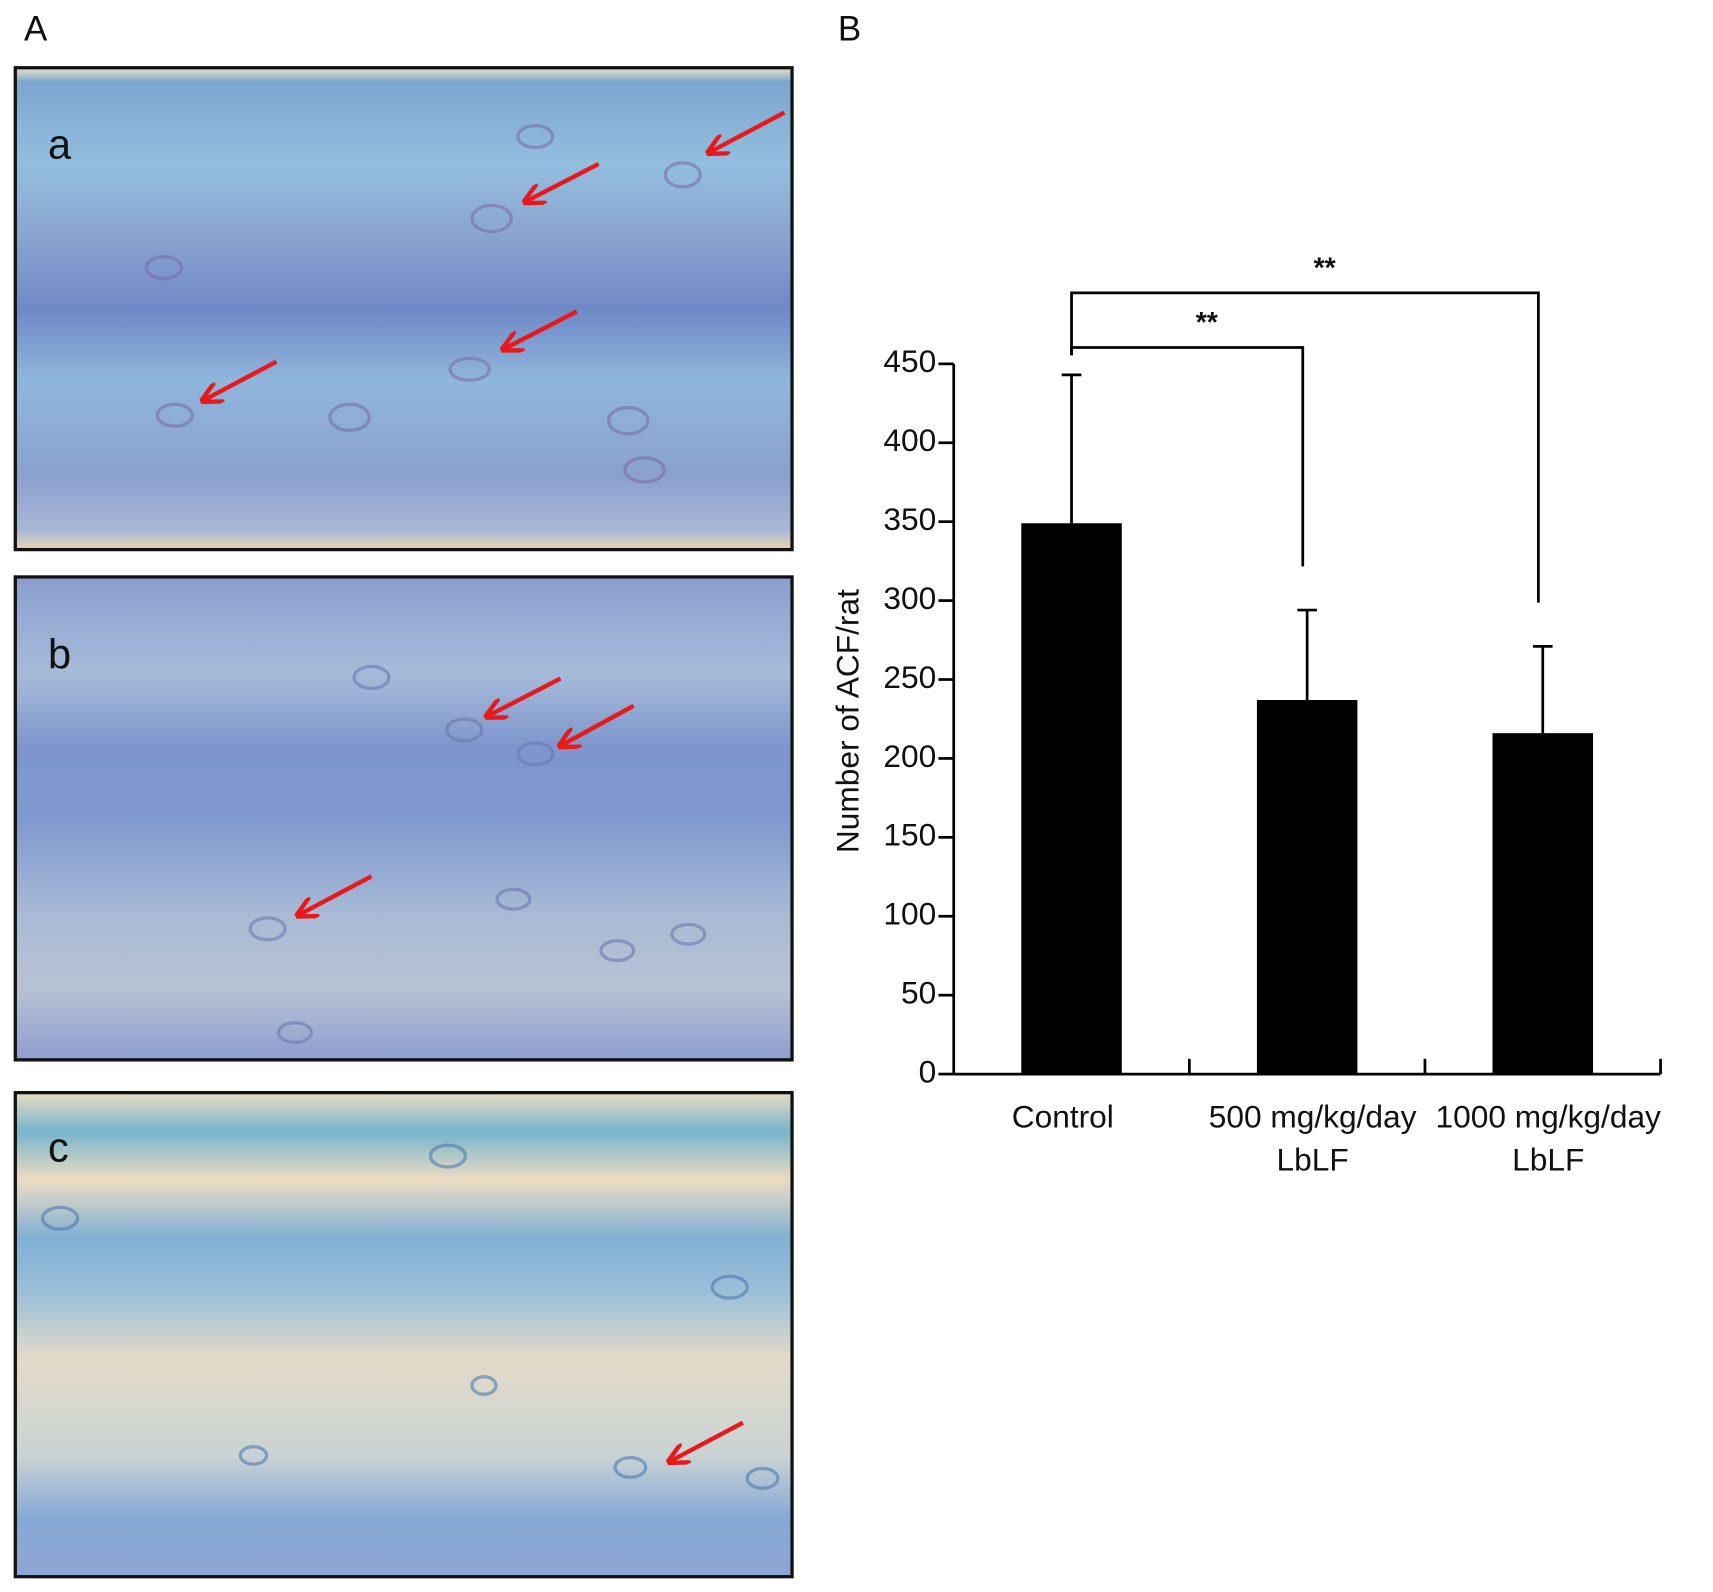 The width and height of the screenshot is (1713, 1592). What do you see at coordinates (403, 818) in the screenshot?
I see `micrograph: b` at bounding box center [403, 818].